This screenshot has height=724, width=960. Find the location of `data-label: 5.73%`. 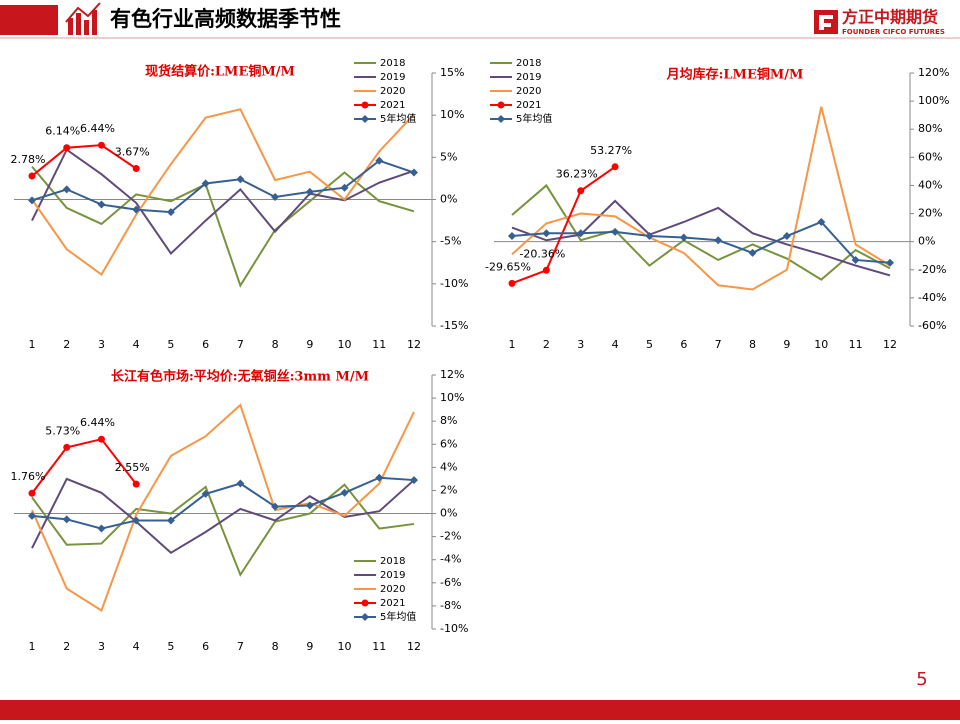

data-label: 5.73% is located at coordinates (62, 430).